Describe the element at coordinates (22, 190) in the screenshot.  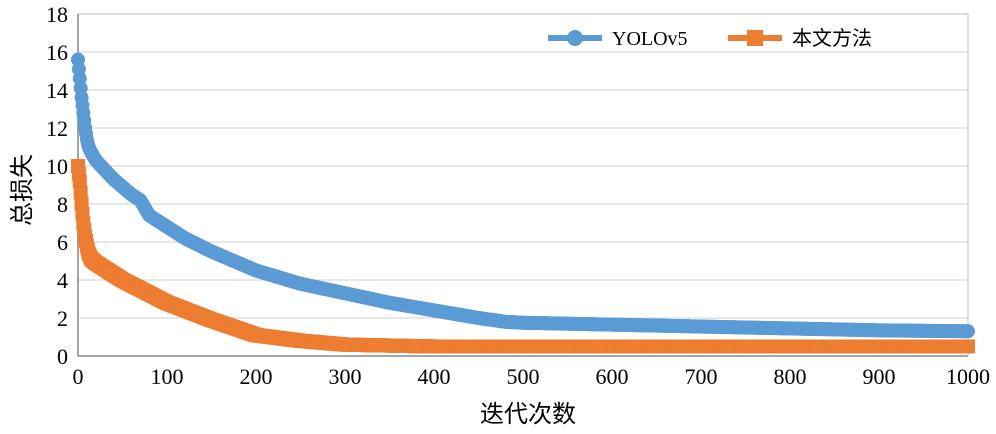
I see `y-axis-title: 总损失` at that location.